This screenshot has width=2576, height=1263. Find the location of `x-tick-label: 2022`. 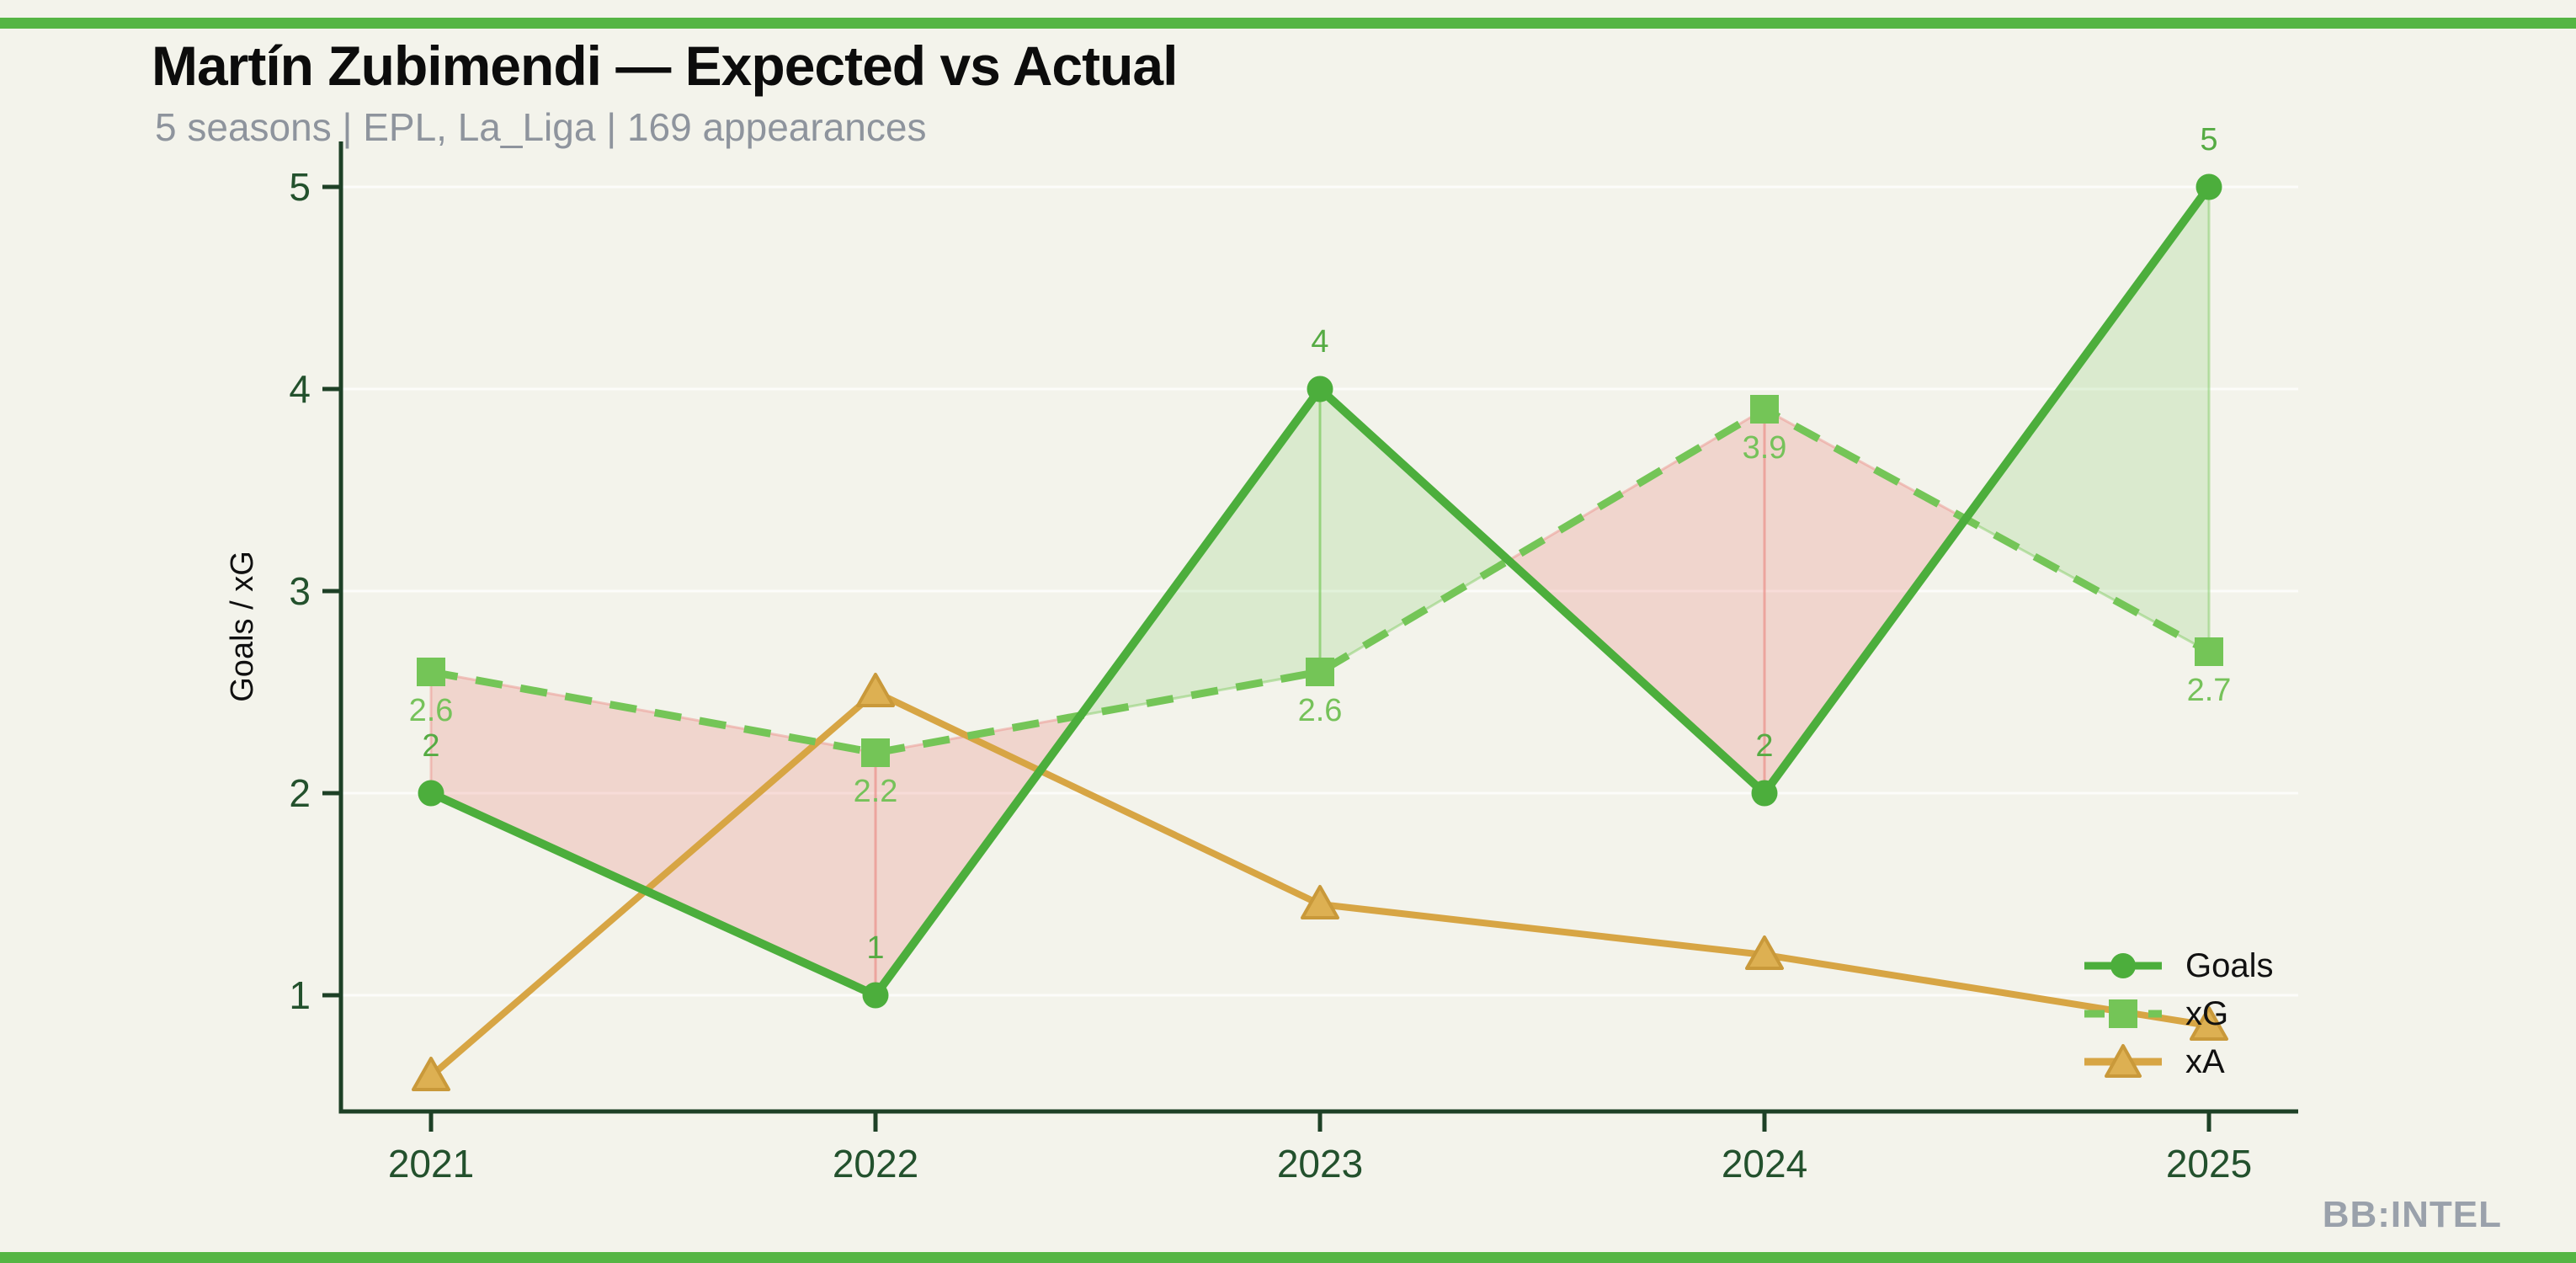

x-tick-label: 2022 is located at coordinates (875, 1164).